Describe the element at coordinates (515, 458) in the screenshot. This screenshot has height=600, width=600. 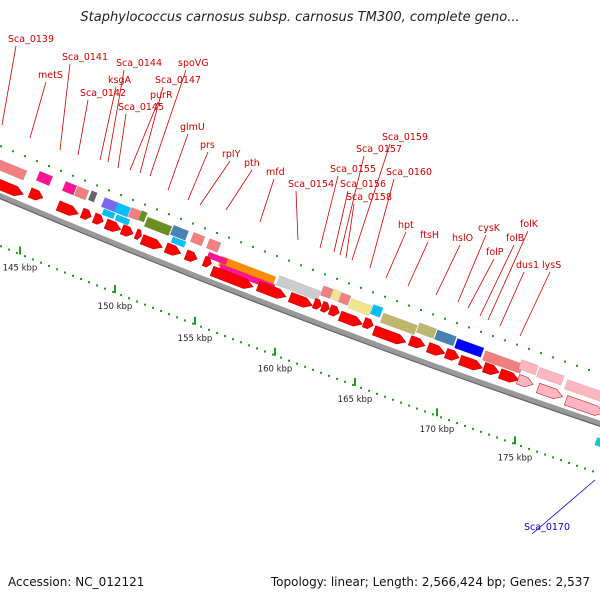
I see `kbp-tick-label: 175 kbp` at that location.